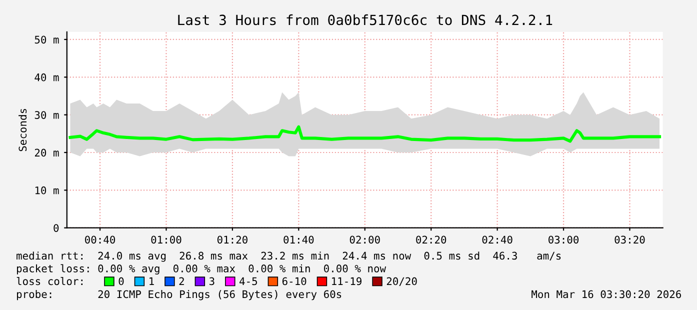 This screenshot has width=697, height=310. What do you see at coordinates (181, 281) in the screenshot?
I see `legend-label: 2` at bounding box center [181, 281].